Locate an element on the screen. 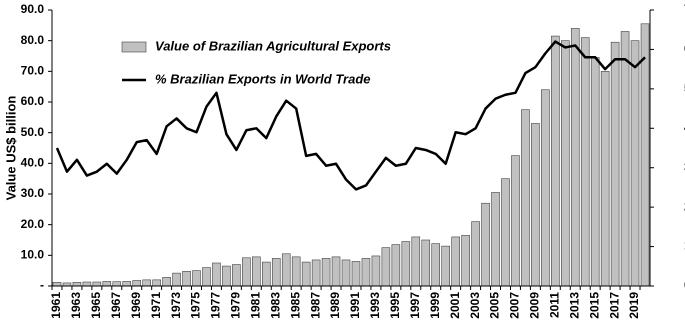 This screenshot has width=685, height=328. y-tick-label: 80.0 is located at coordinates (33, 40).